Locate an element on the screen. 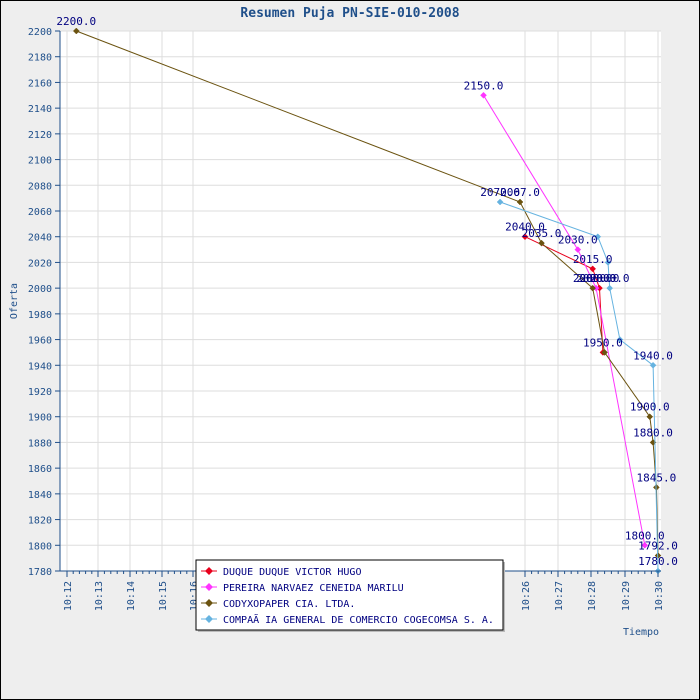 The image size is (700, 700). data-label: 1780.0 is located at coordinates (658, 561).